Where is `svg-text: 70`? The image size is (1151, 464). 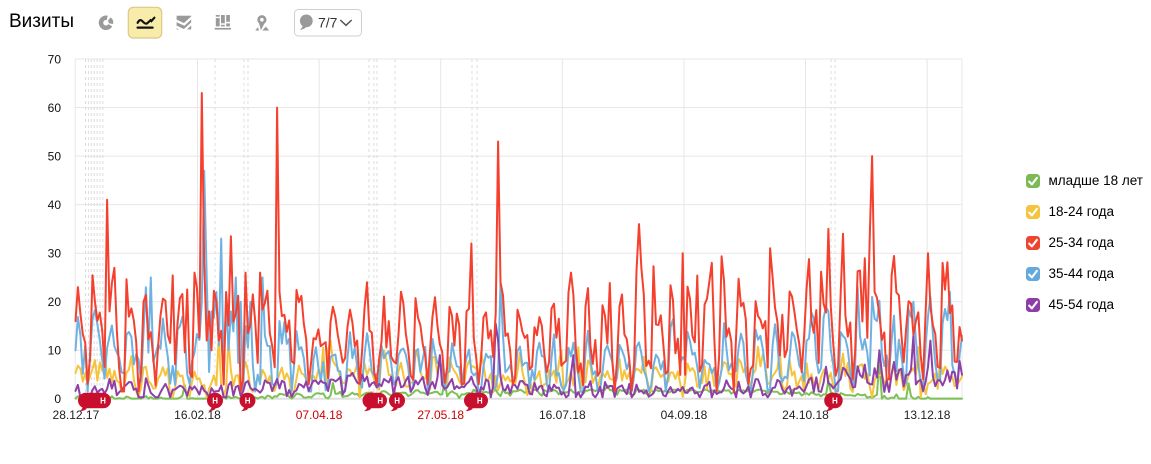
svg-text: 70 is located at coordinates (55, 60).